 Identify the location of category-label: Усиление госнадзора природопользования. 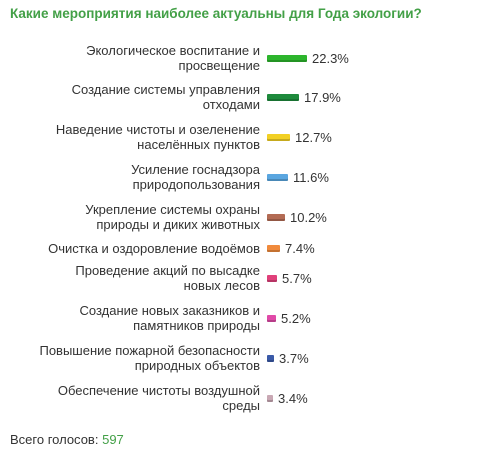
(135, 177).